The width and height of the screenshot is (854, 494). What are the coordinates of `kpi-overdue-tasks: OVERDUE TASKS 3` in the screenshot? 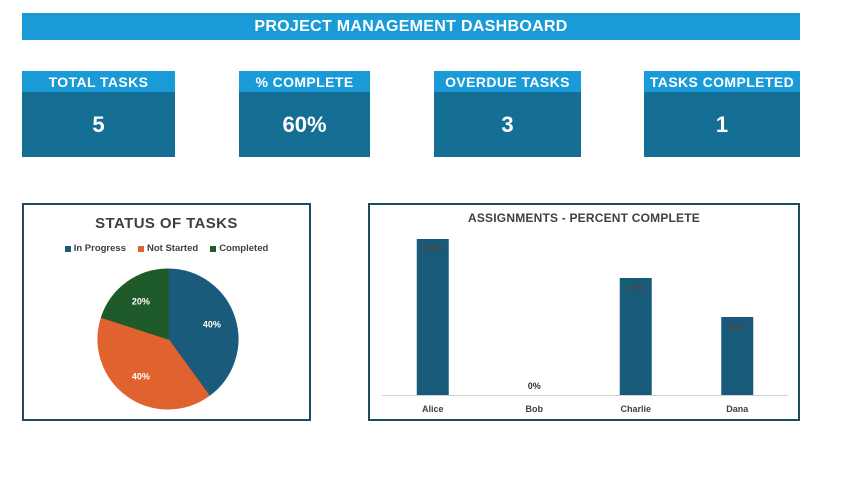 It's located at (507, 114).